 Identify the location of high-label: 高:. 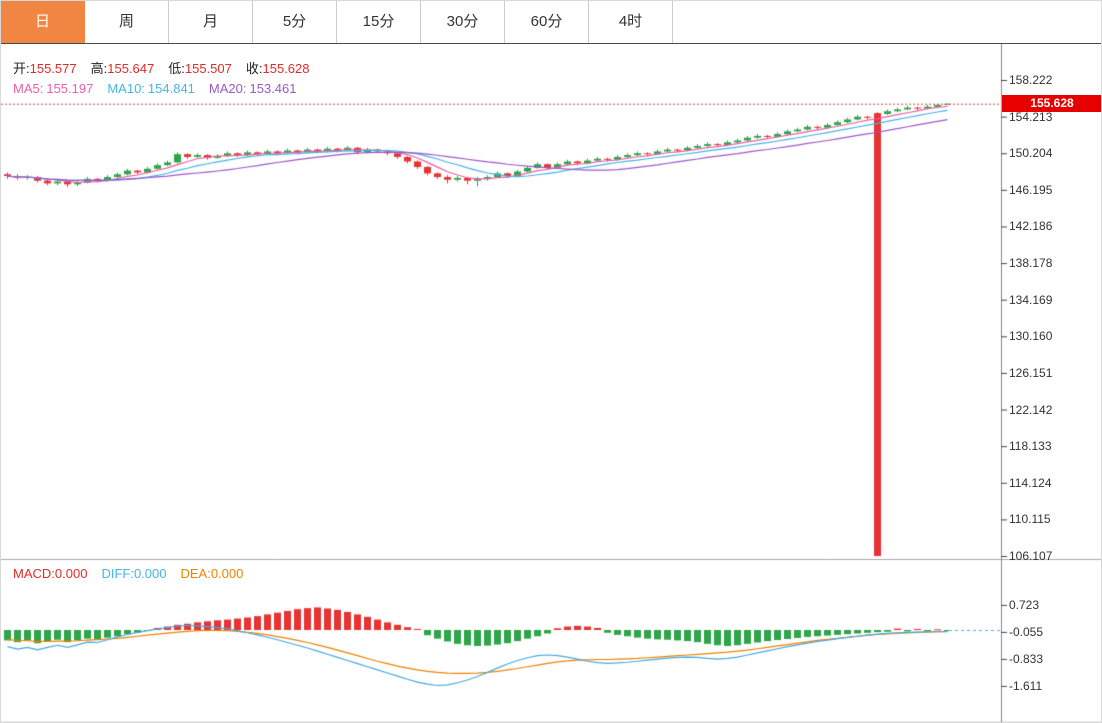
(99, 68).